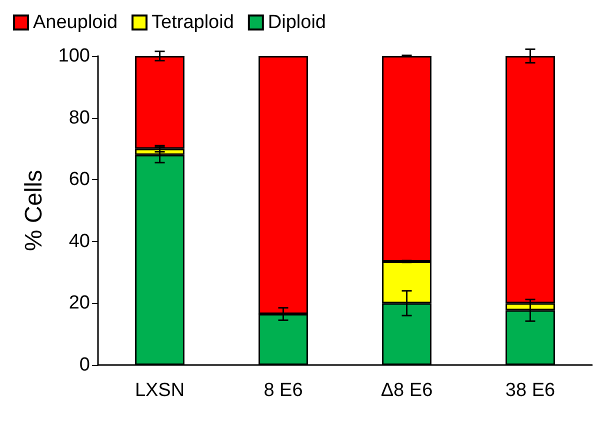 Image resolution: width=610 pixels, height=421 pixels. I want to click on y-tick-label: 20, so click(79, 303).